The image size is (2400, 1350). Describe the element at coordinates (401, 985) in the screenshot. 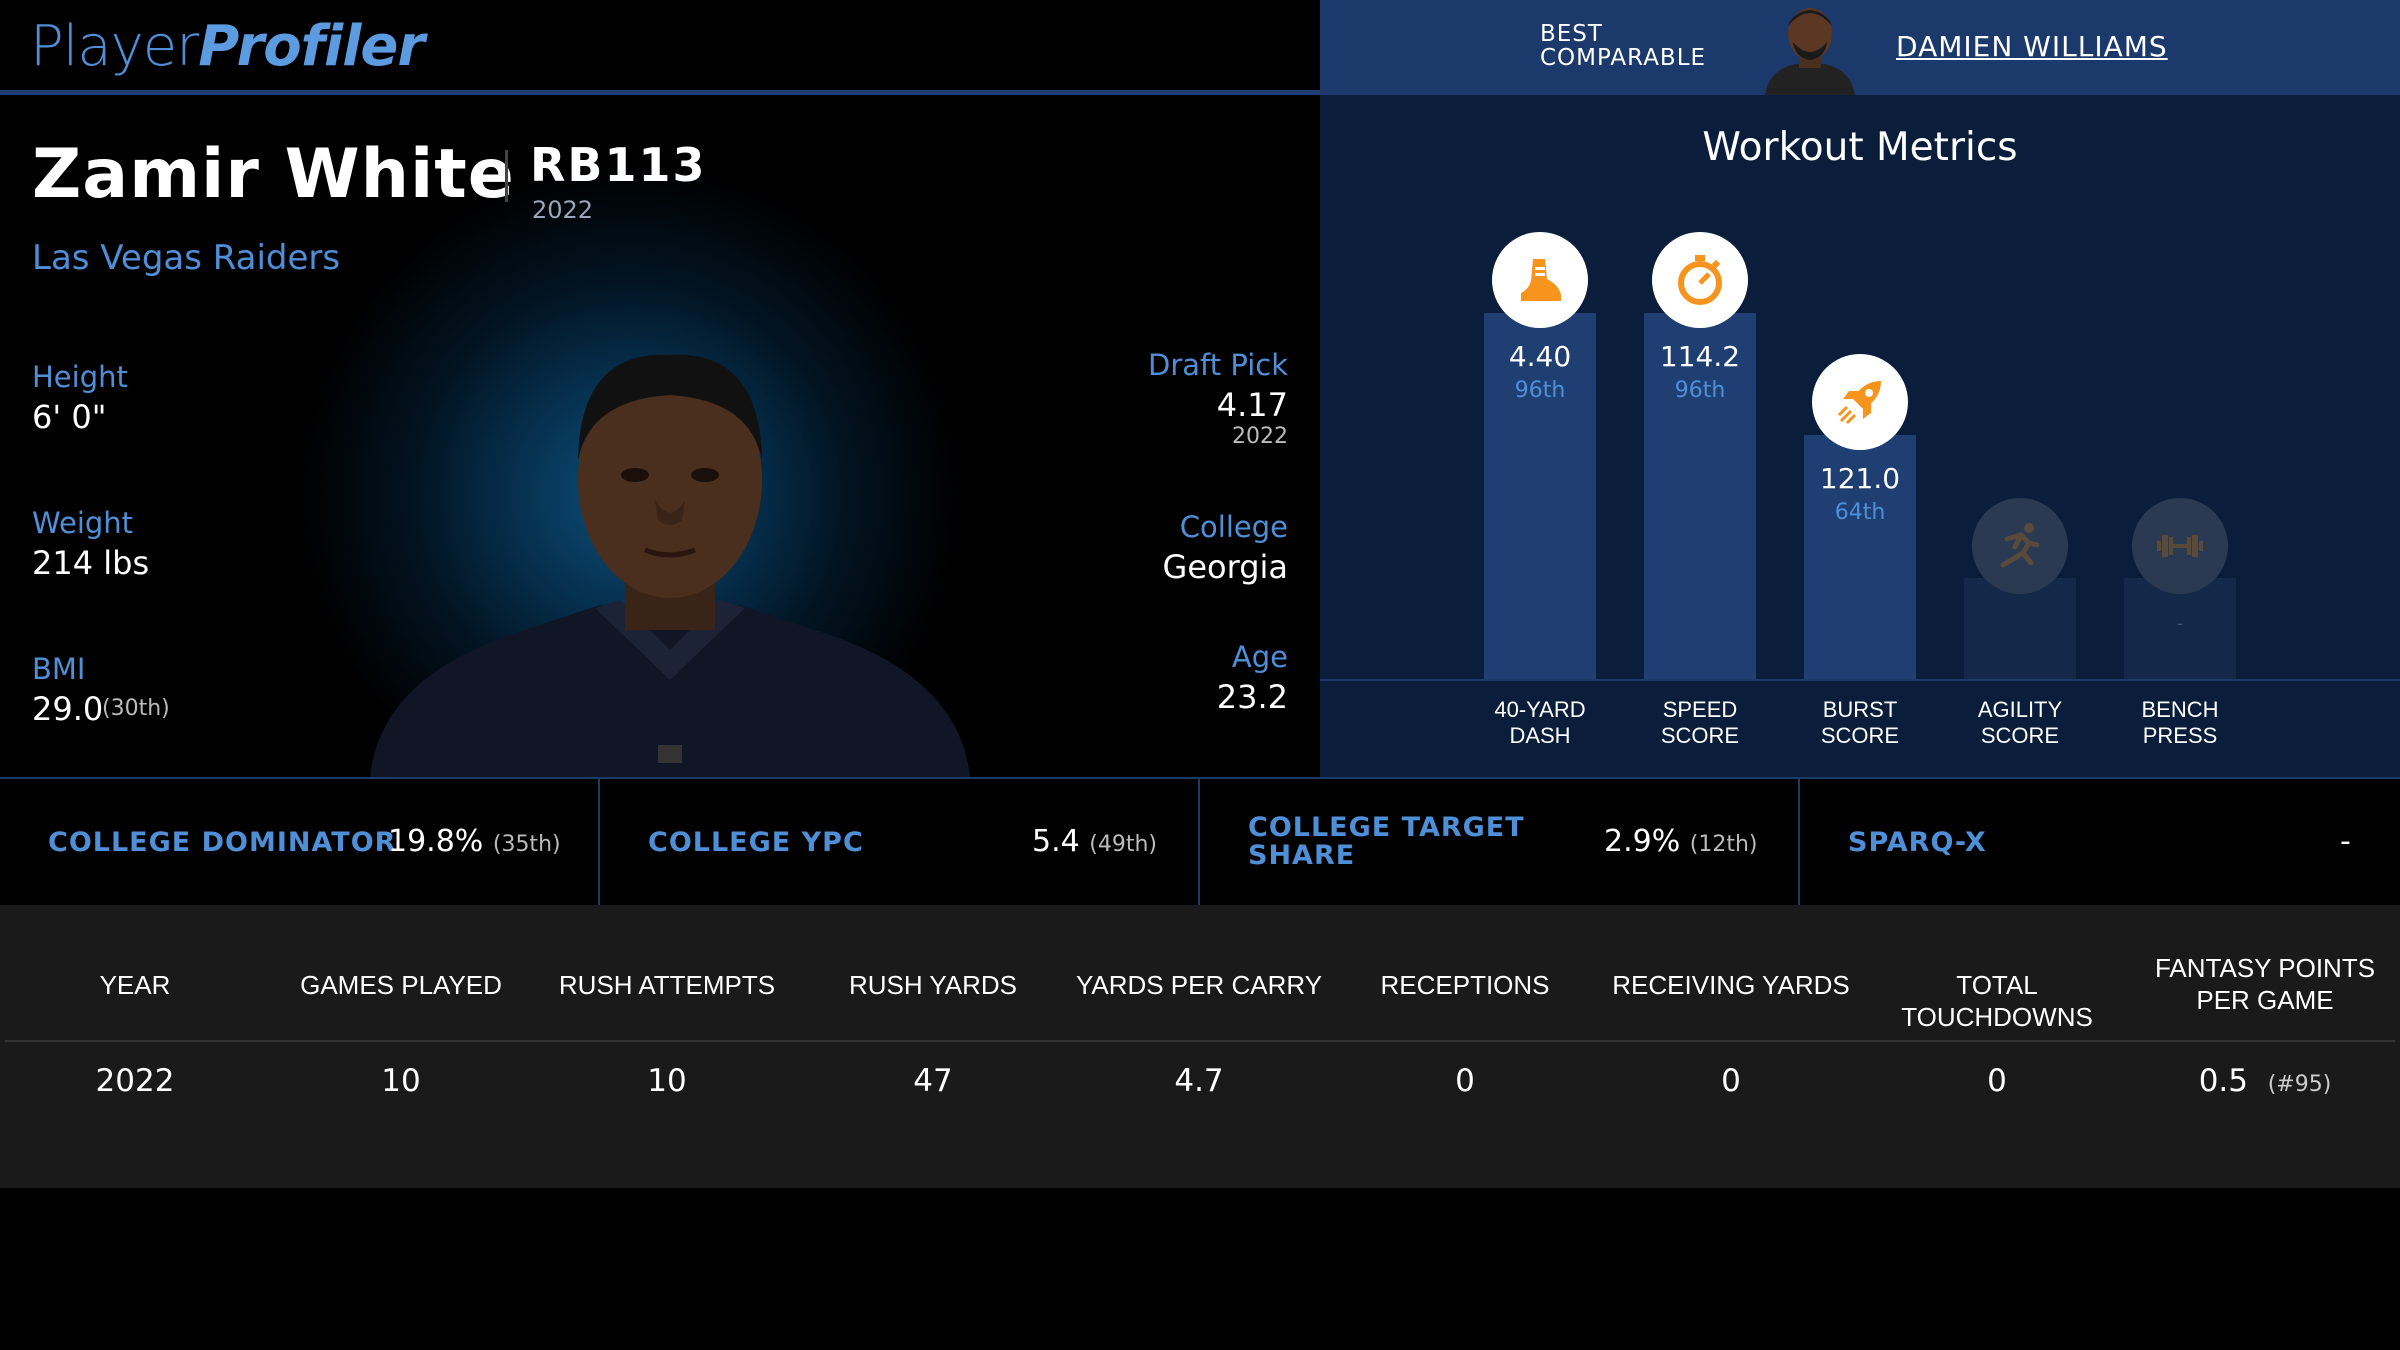

I see `table-header-games: GAMES PLAYED` at that location.